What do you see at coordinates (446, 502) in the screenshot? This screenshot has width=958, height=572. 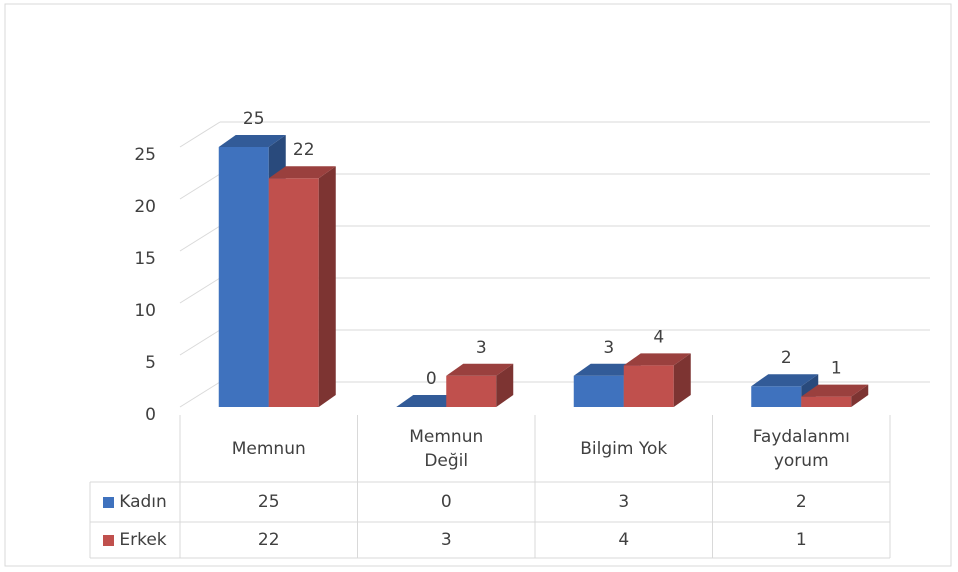 I see `table-value: 0` at bounding box center [446, 502].